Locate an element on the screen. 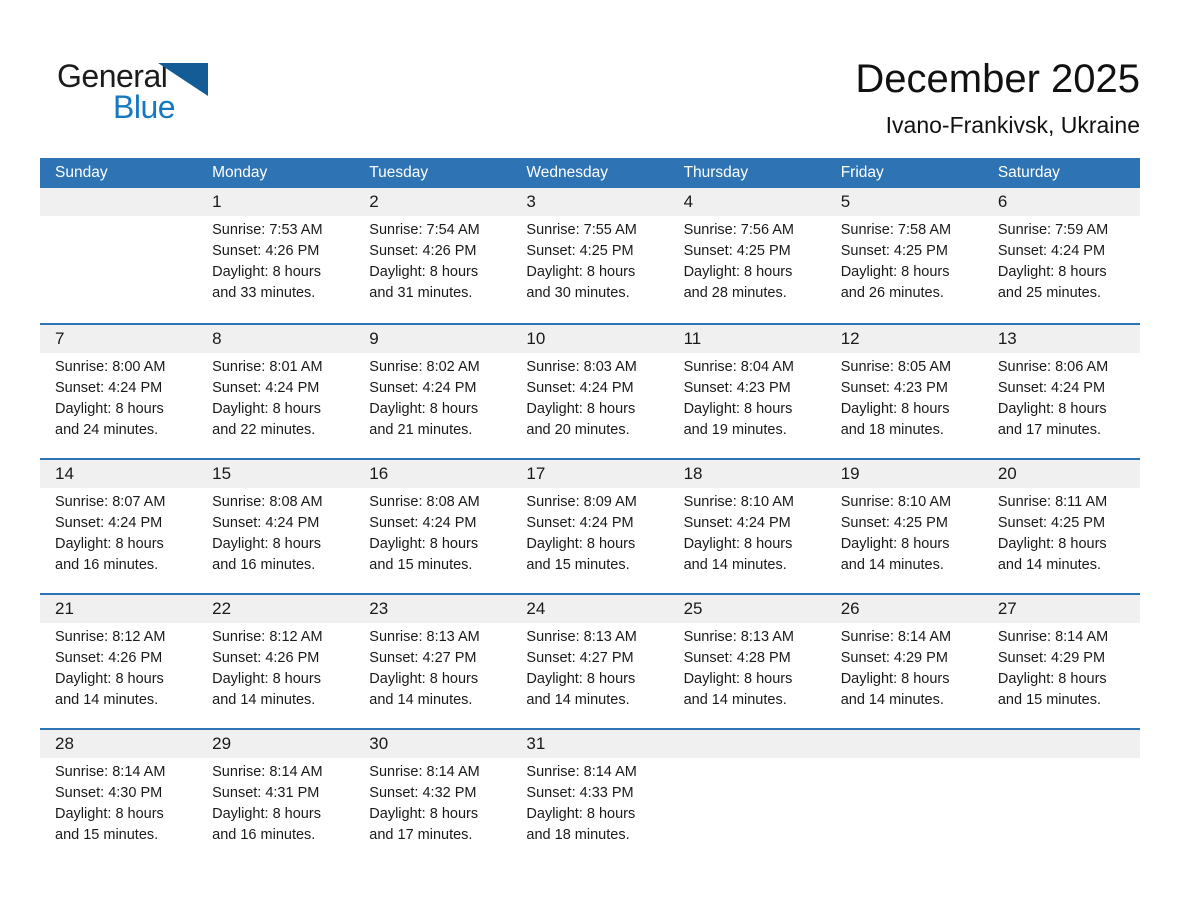  sunrise-text: Sunrise: 8:13 AM is located at coordinates (738, 637).